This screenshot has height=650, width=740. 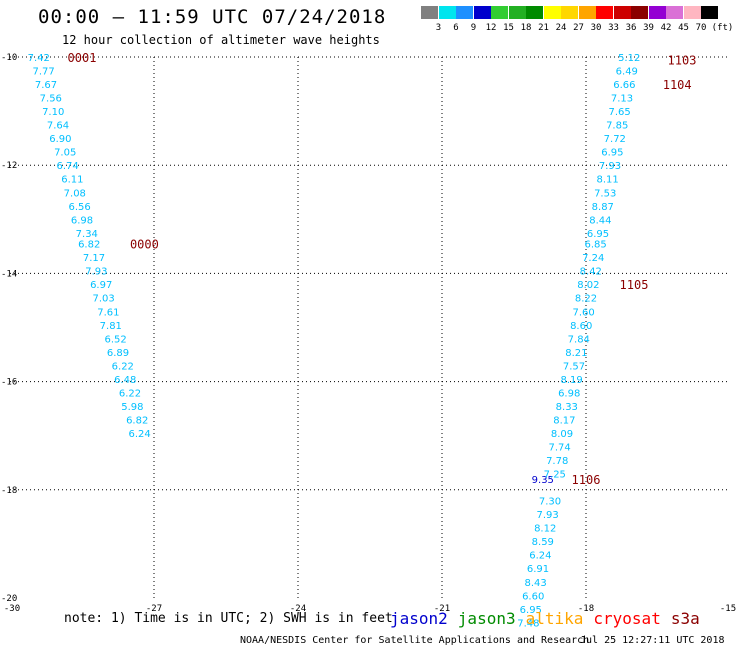 I want to click on swh-value-label: 6.74, so click(x=67, y=166).